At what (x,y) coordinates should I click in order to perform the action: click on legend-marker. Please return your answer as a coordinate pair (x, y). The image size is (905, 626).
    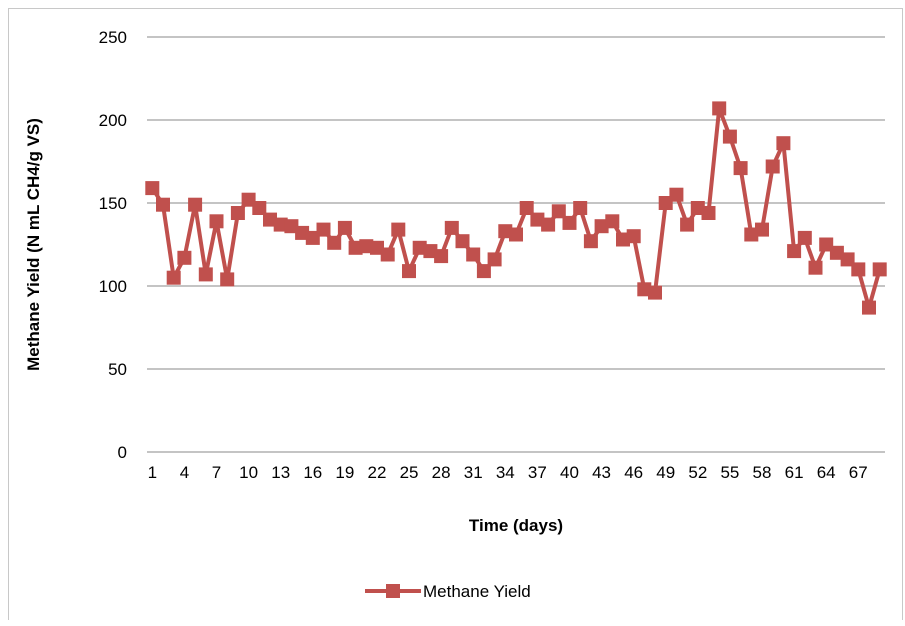
    Looking at the image, I should click on (393, 591).